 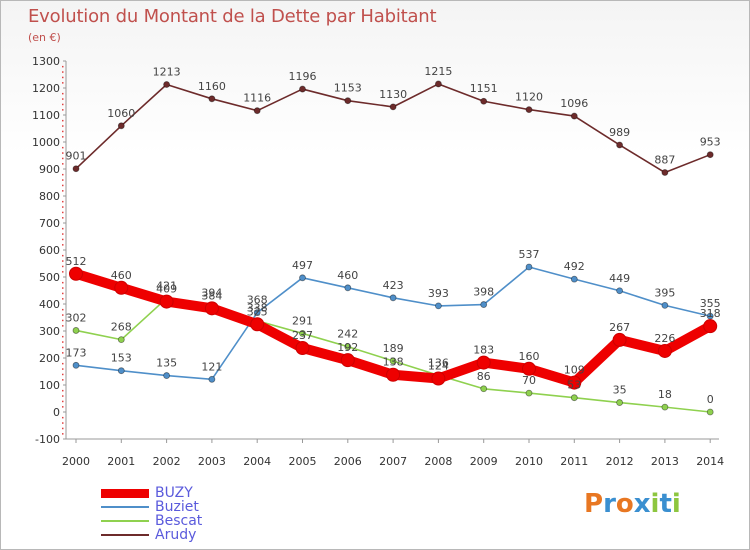 What do you see at coordinates (167, 71) in the screenshot?
I see `data-label: 1213` at bounding box center [167, 71].